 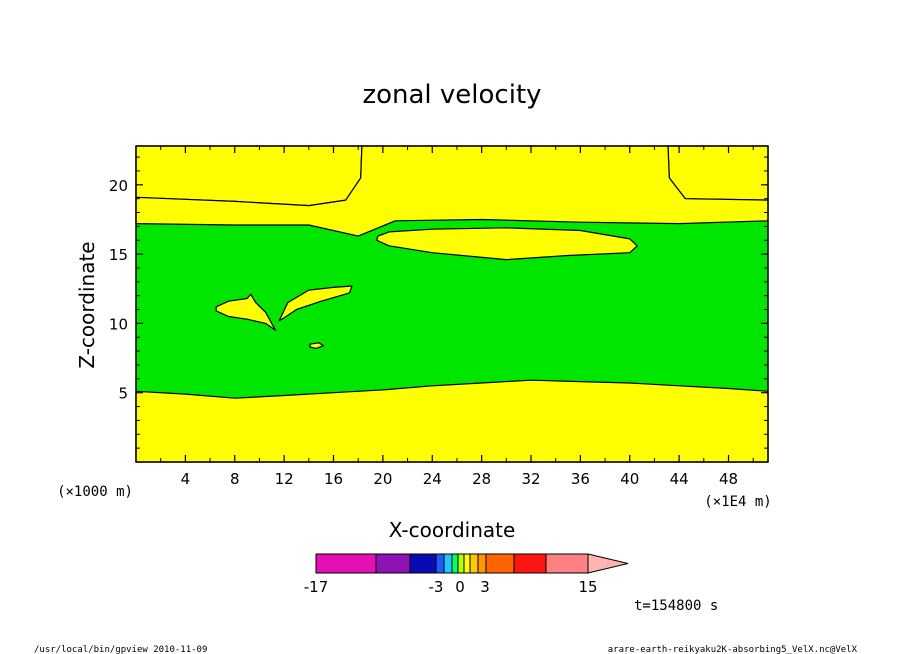 I want to click on y-axis-label: Z-coordinate, so click(x=87, y=304).